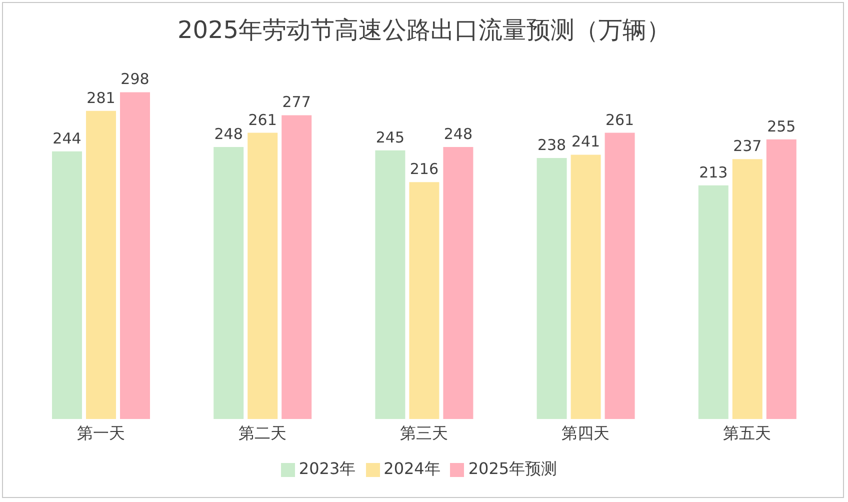 The height and width of the screenshot is (502, 848). What do you see at coordinates (586, 432) in the screenshot?
I see `x-tick-label: 第四天` at bounding box center [586, 432].